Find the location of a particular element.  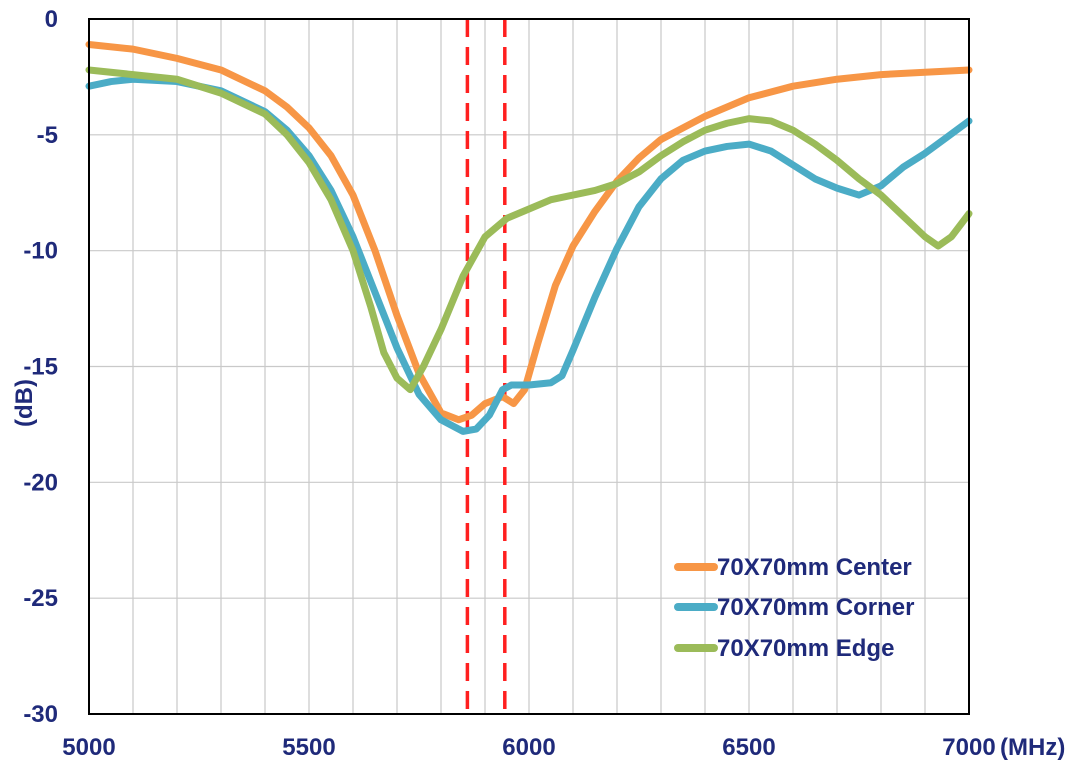

x-tick-label: 5000 is located at coordinates (88, 747).